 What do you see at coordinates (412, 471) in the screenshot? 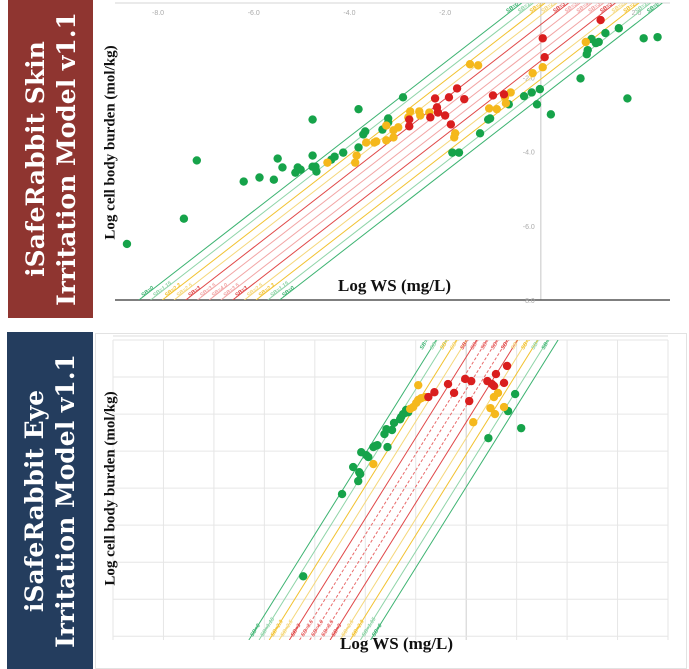
I see `data-points` at bounding box center [412, 471].